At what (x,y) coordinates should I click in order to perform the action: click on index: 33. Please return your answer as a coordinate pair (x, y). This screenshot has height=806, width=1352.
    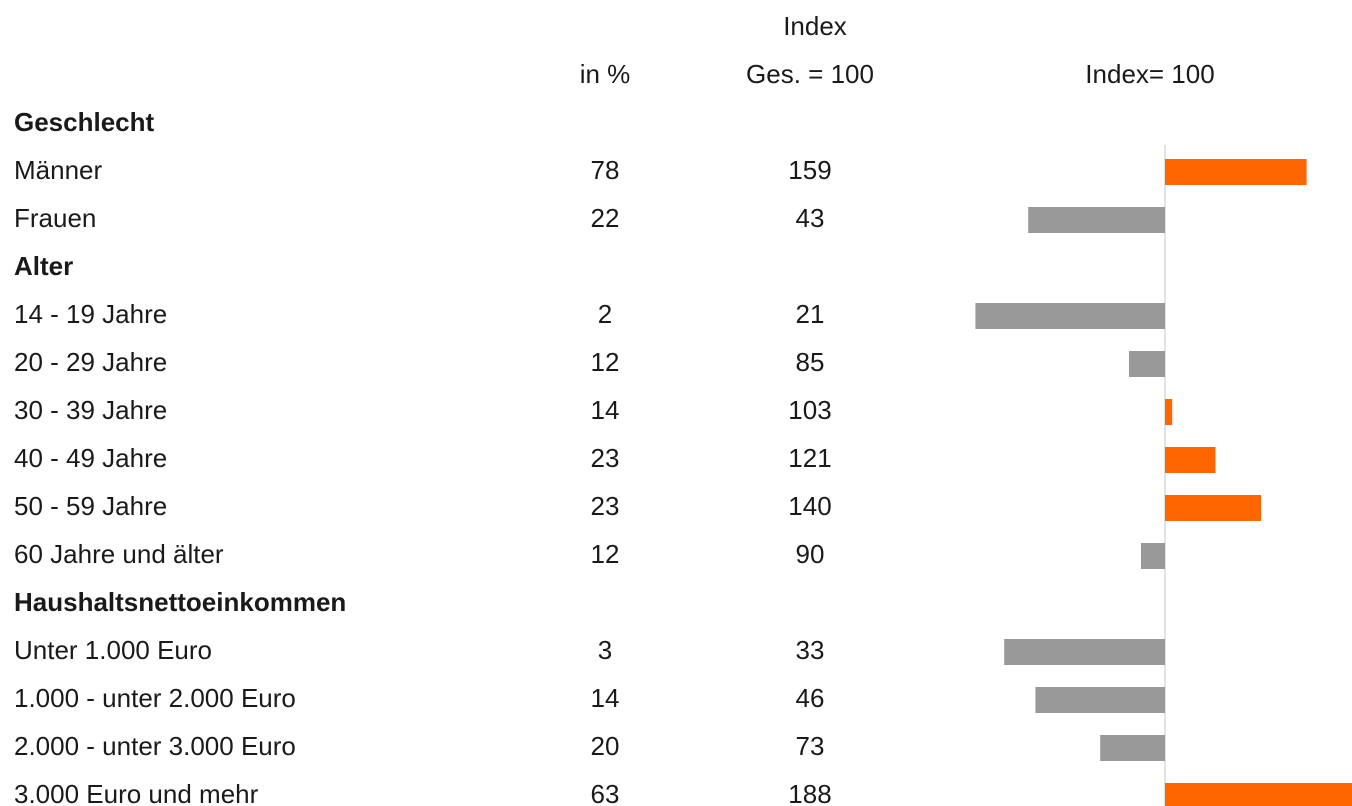
    Looking at the image, I should click on (810, 650).